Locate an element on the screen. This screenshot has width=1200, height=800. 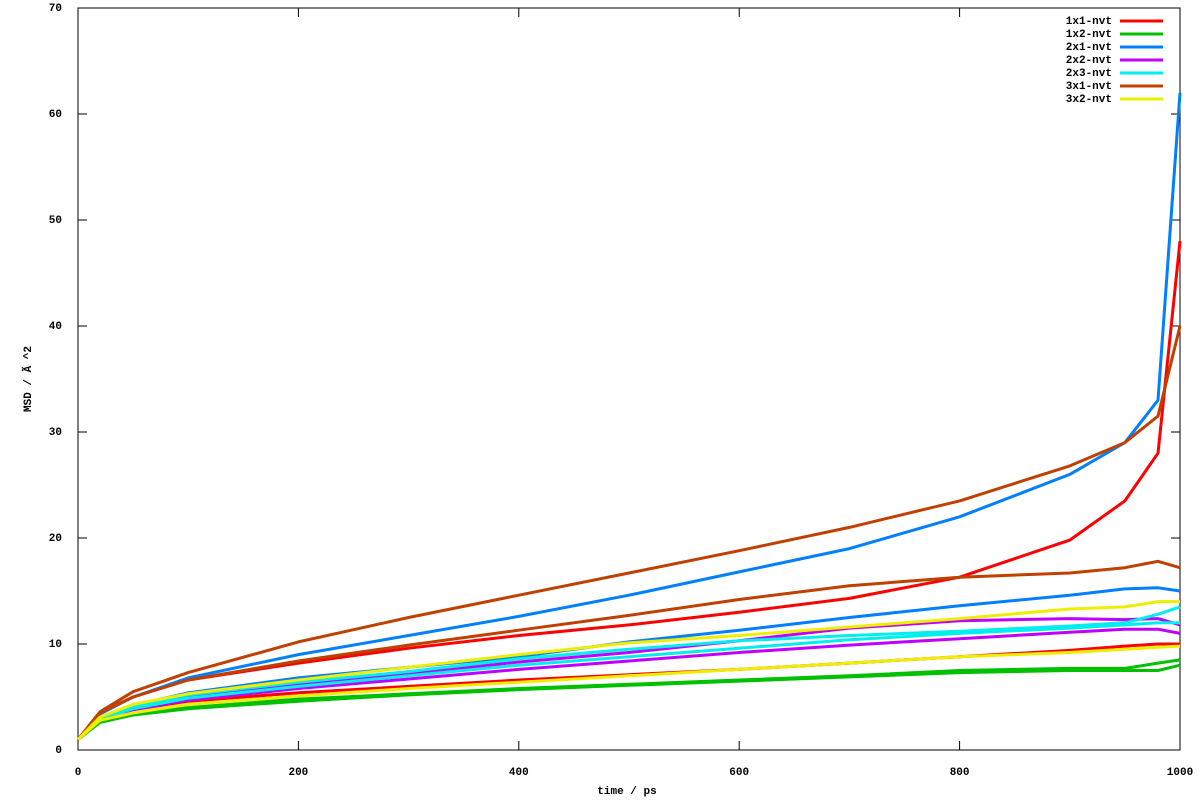
y-tick-label: 10 is located at coordinates (55, 645).